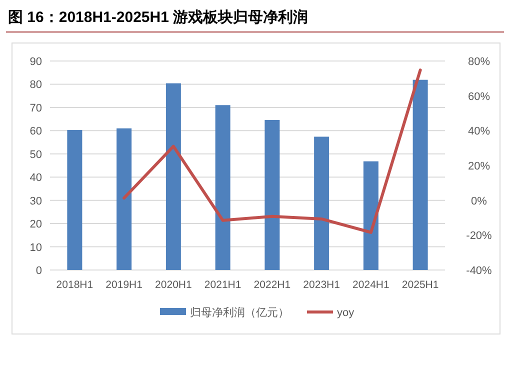 The height and width of the screenshot is (378, 510). I want to click on y-tick-label: 0, so click(39, 271).